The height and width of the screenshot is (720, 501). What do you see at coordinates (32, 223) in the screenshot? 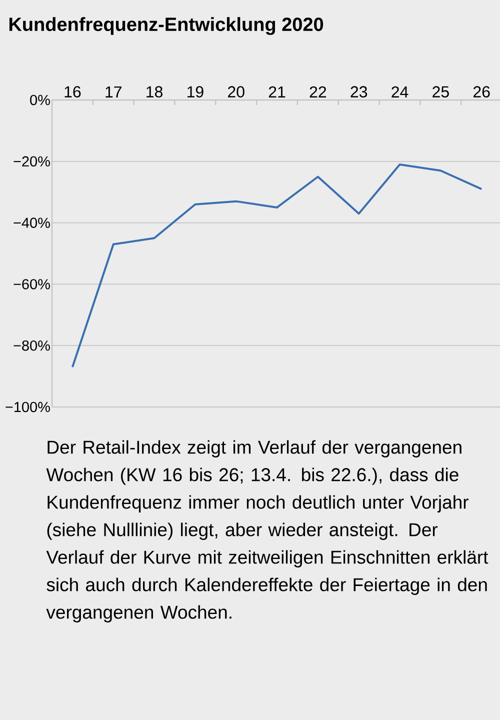
I see `y-tick-label: −40%` at bounding box center [32, 223].